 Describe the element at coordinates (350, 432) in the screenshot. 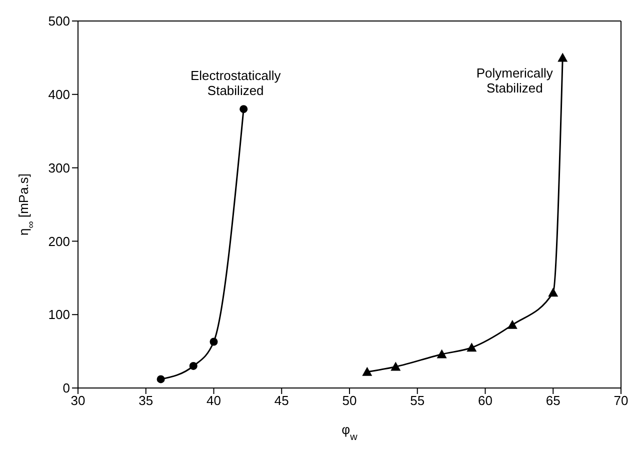

I see `x-axis-title: φ$_{w}$` at that location.